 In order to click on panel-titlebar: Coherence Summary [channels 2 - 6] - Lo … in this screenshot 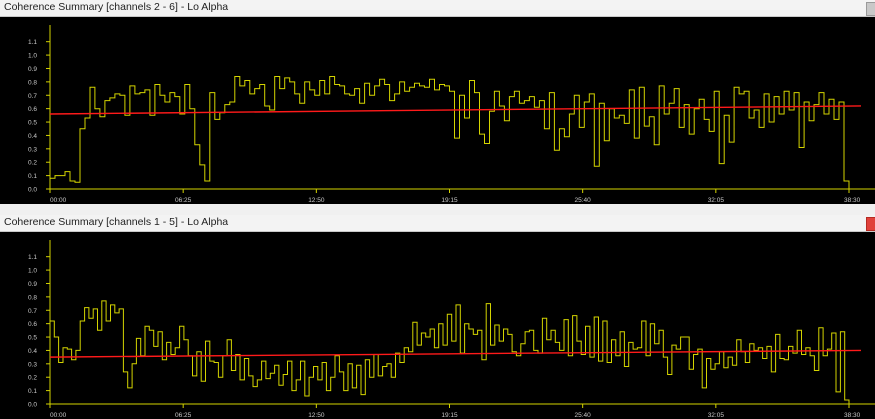, I will do `click(437, 8)`.